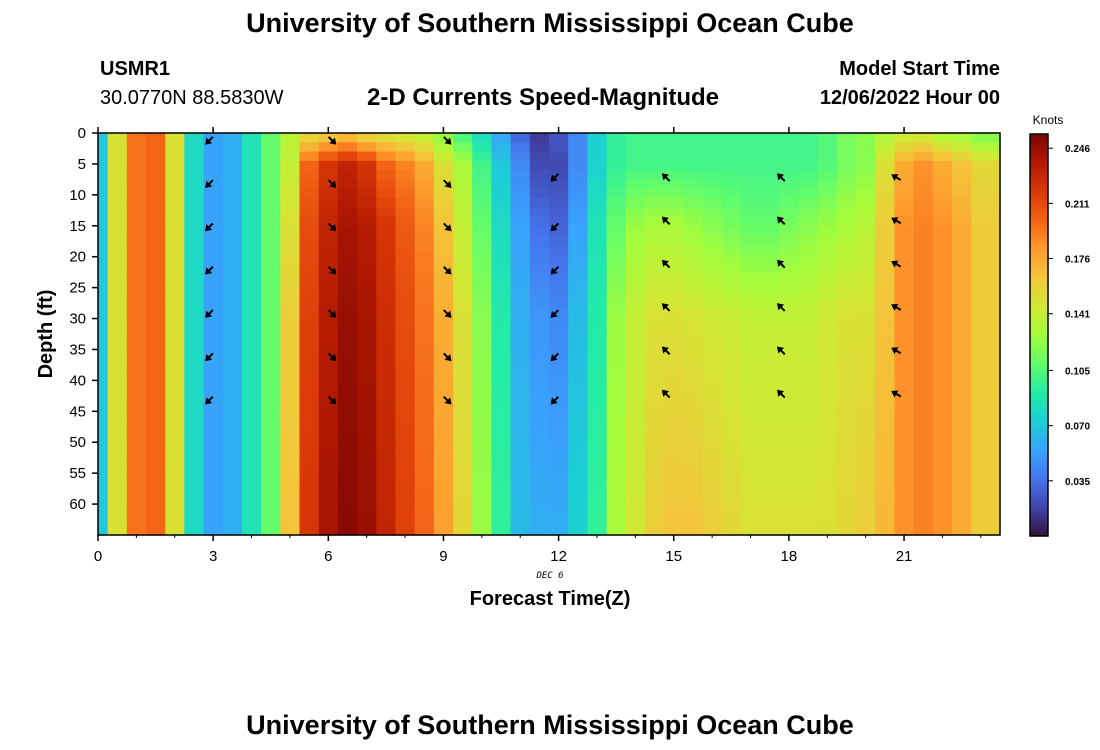 This screenshot has width=1100, height=750. I want to click on colorbar-tick-label: 0.246, so click(1077, 149).